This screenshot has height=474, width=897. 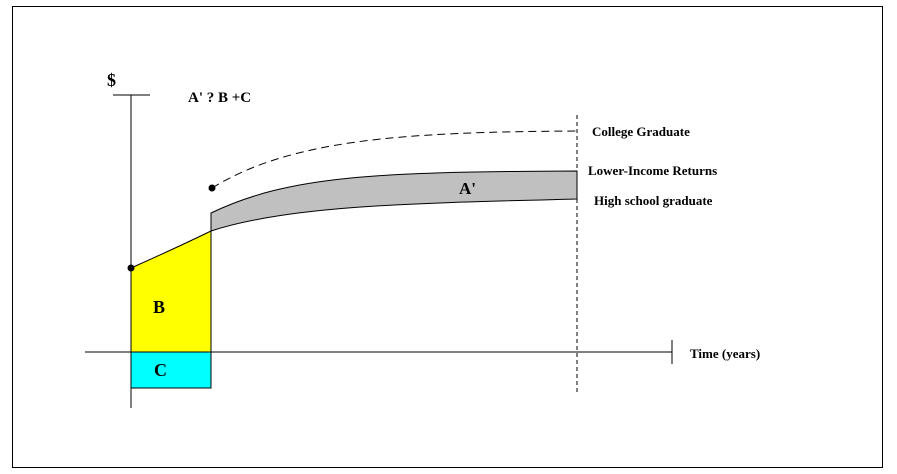 I want to click on region-b, so click(x=171, y=291).